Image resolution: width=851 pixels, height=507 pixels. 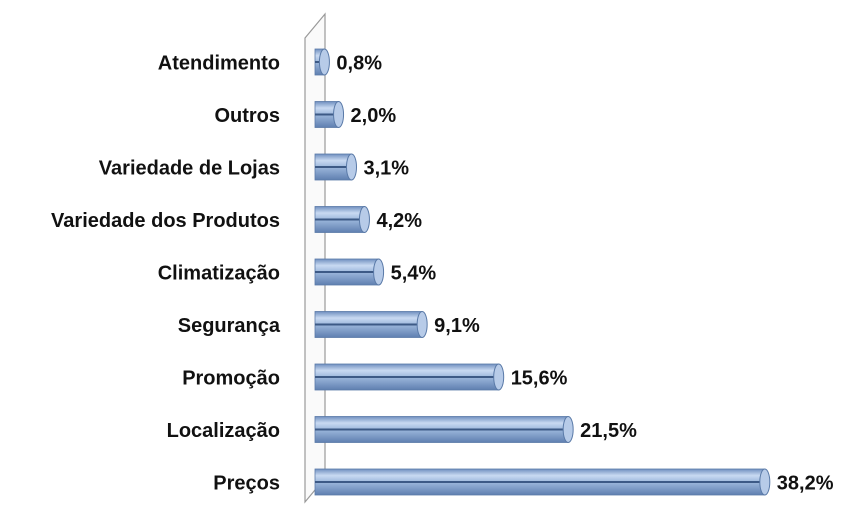 I want to click on data-label: 0,8%, so click(x=359, y=63).